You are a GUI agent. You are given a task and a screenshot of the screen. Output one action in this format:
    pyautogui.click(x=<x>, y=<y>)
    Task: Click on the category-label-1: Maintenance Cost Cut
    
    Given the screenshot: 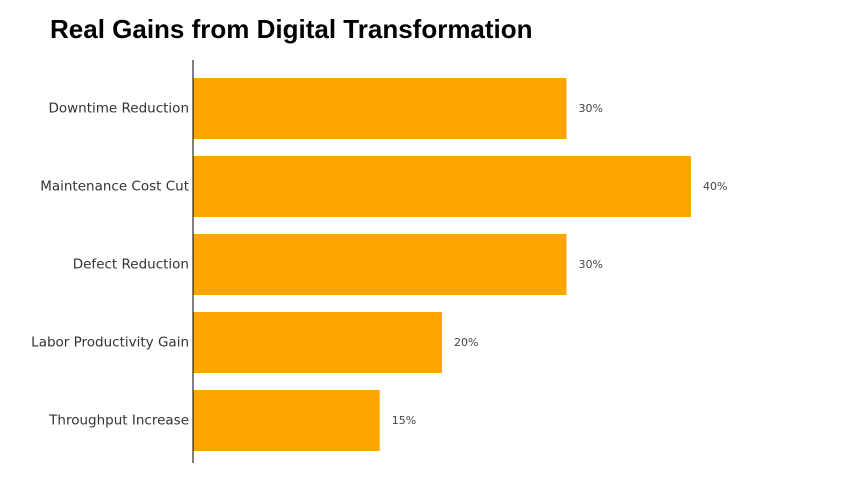 What is the action you would take?
    pyautogui.click(x=114, y=187)
    